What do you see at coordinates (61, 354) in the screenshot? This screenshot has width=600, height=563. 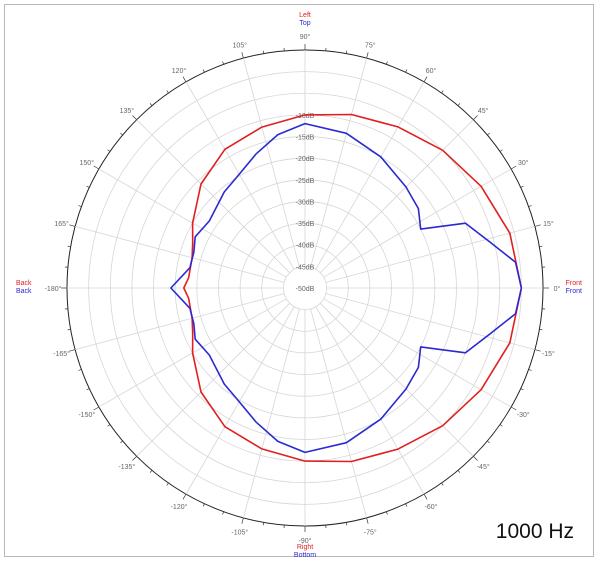 I see `angle-tick-label: -165°` at bounding box center [61, 354].